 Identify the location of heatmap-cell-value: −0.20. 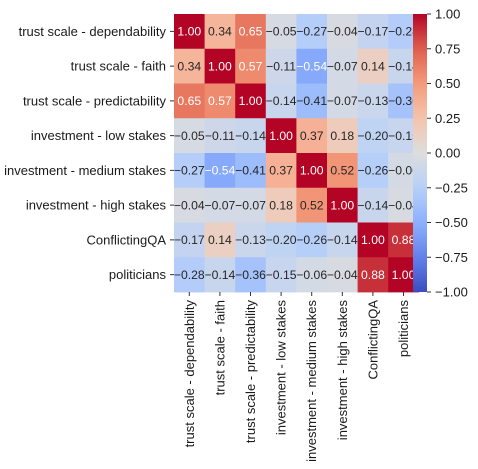
(281, 240).